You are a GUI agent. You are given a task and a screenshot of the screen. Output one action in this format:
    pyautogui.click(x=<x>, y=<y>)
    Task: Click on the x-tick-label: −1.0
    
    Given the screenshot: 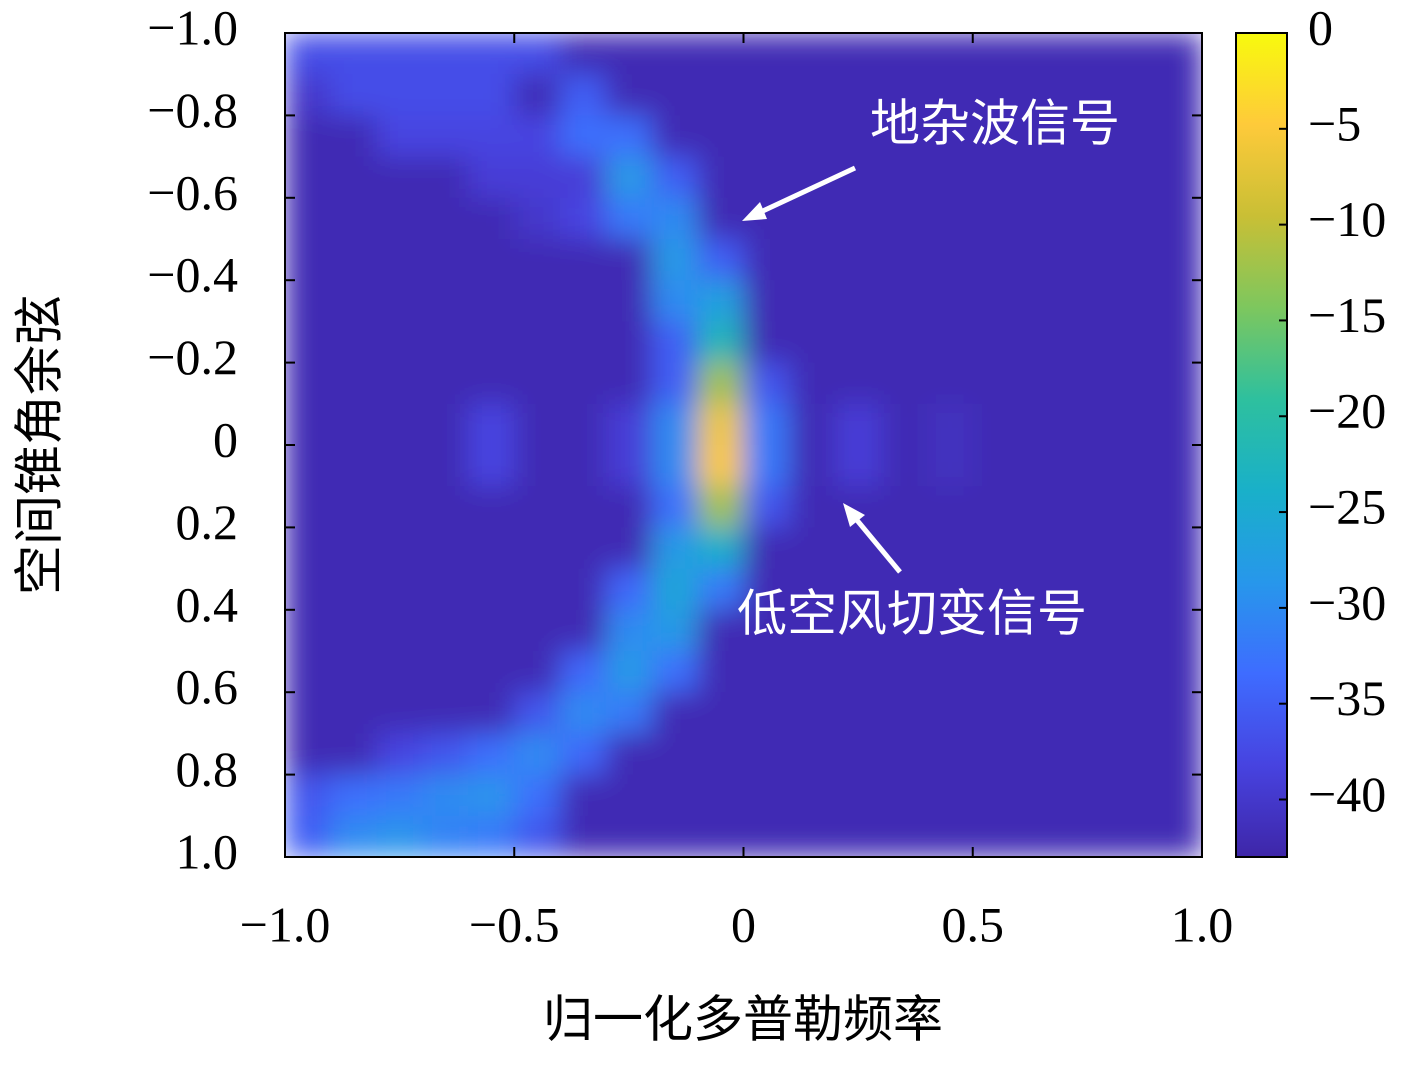 What is the action you would take?
    pyautogui.click(x=285, y=924)
    